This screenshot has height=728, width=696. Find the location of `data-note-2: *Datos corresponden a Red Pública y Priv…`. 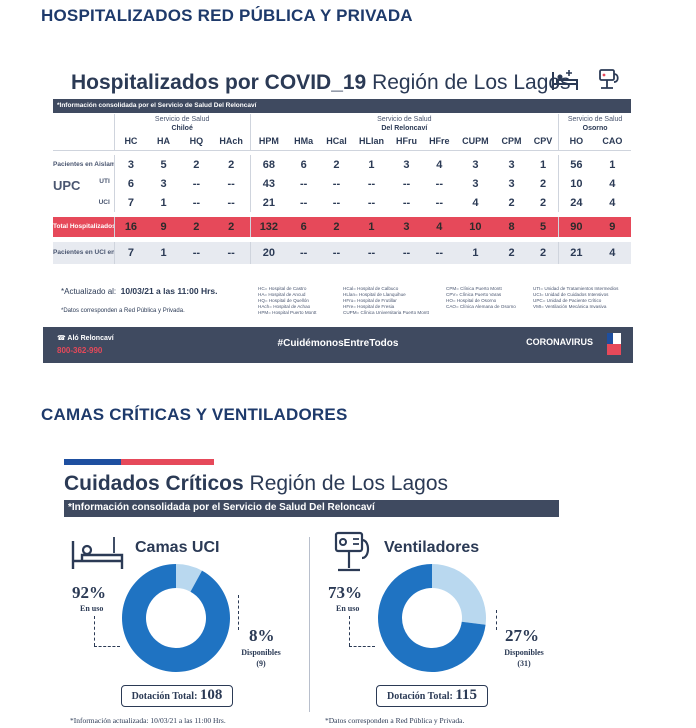

data-note-2: *Datos corresponden a Red Pública y Priv… is located at coordinates (395, 720).